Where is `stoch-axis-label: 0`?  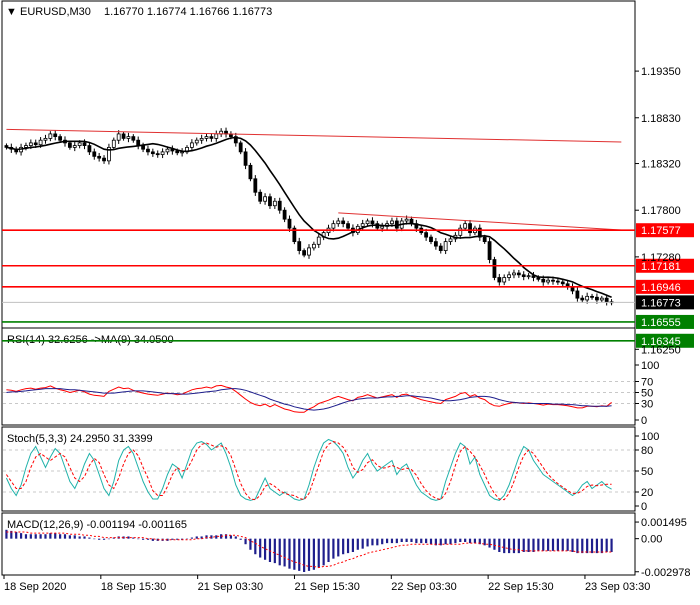
stoch-axis-label: 0 is located at coordinates (644, 507).